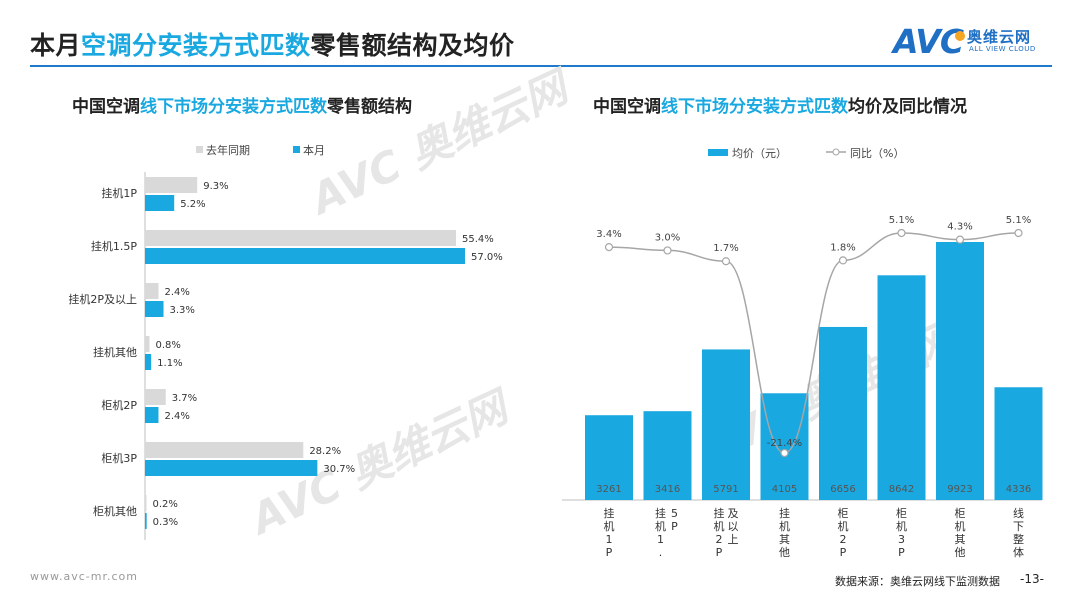 Image resolution: width=1080 pixels, height=608 pixels. What do you see at coordinates (917, 581) in the screenshot?
I see `data-source: 数据来源：奥维云网线下监测数据` at bounding box center [917, 581].